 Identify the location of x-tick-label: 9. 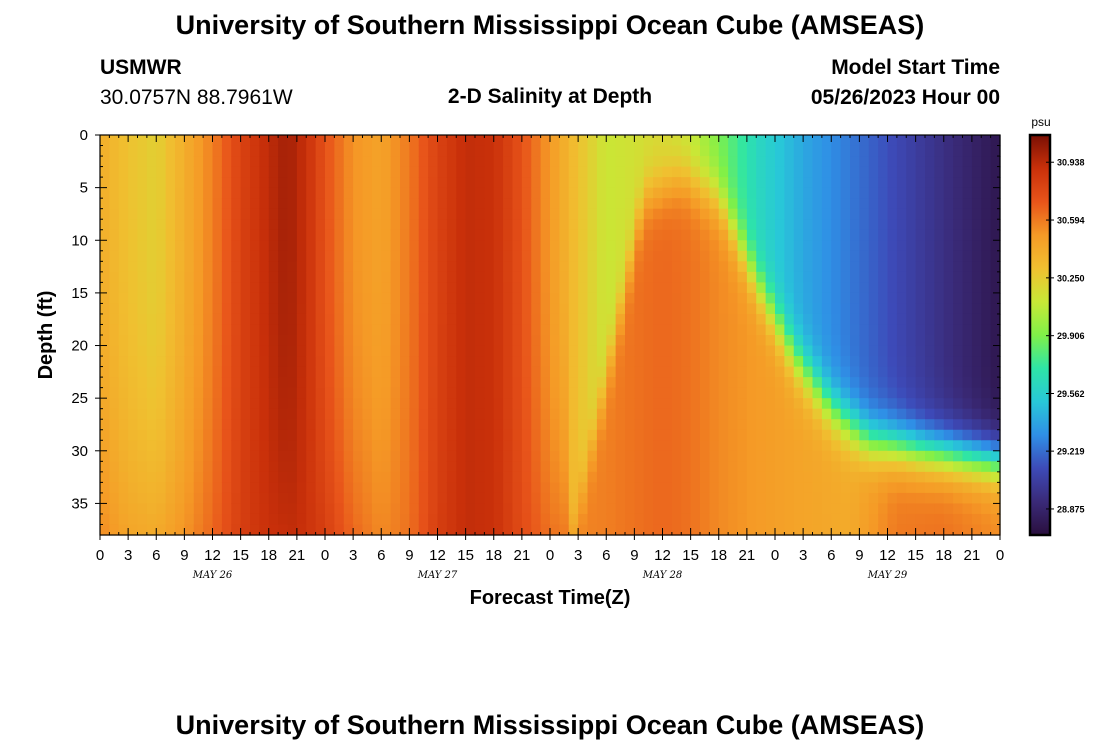
(634, 555).